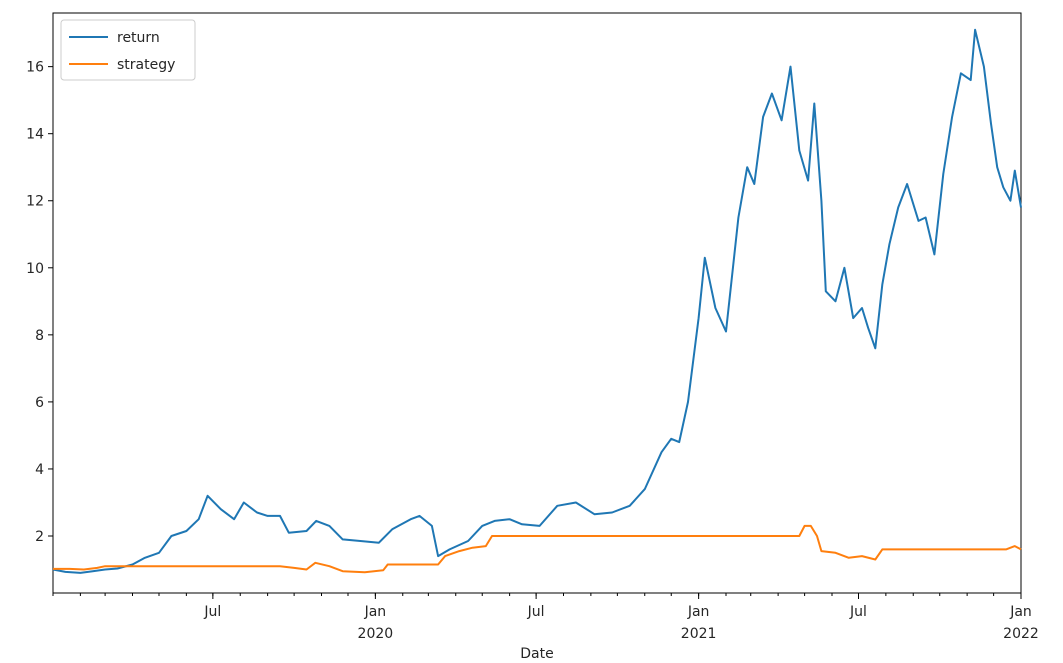  What do you see at coordinates (39, 403) in the screenshot?
I see `y-tick-label: 6` at bounding box center [39, 403].